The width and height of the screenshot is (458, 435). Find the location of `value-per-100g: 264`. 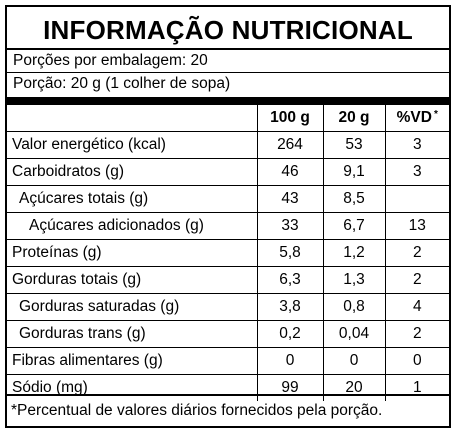

value-per-100g: 264 is located at coordinates (289, 145).